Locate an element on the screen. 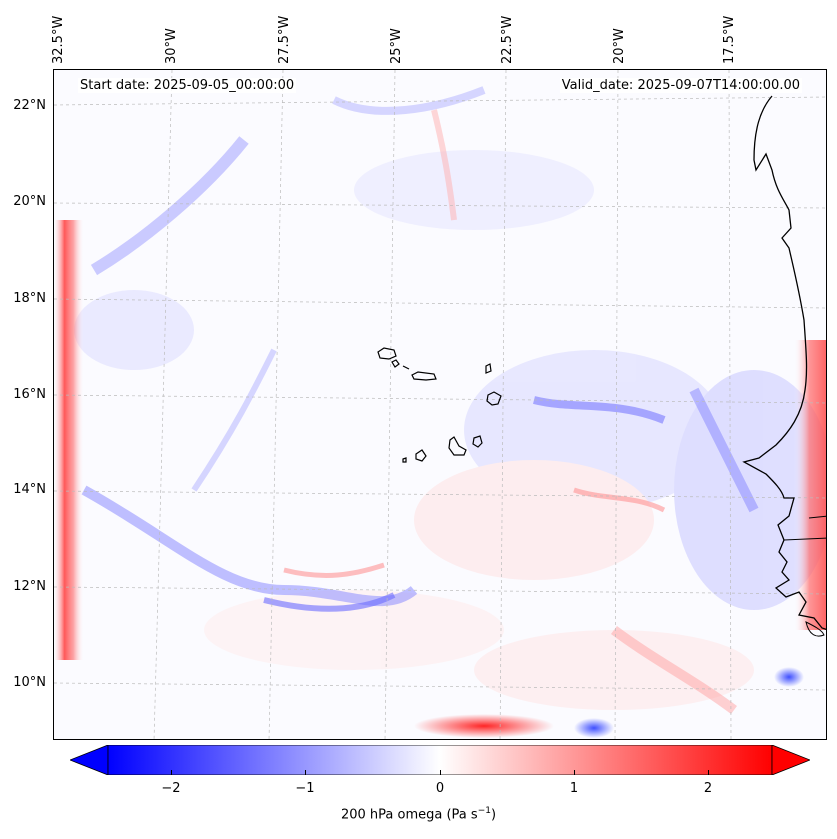 The width and height of the screenshot is (837, 839). colorbar-extend-max-arrow is located at coordinates (791, 760).